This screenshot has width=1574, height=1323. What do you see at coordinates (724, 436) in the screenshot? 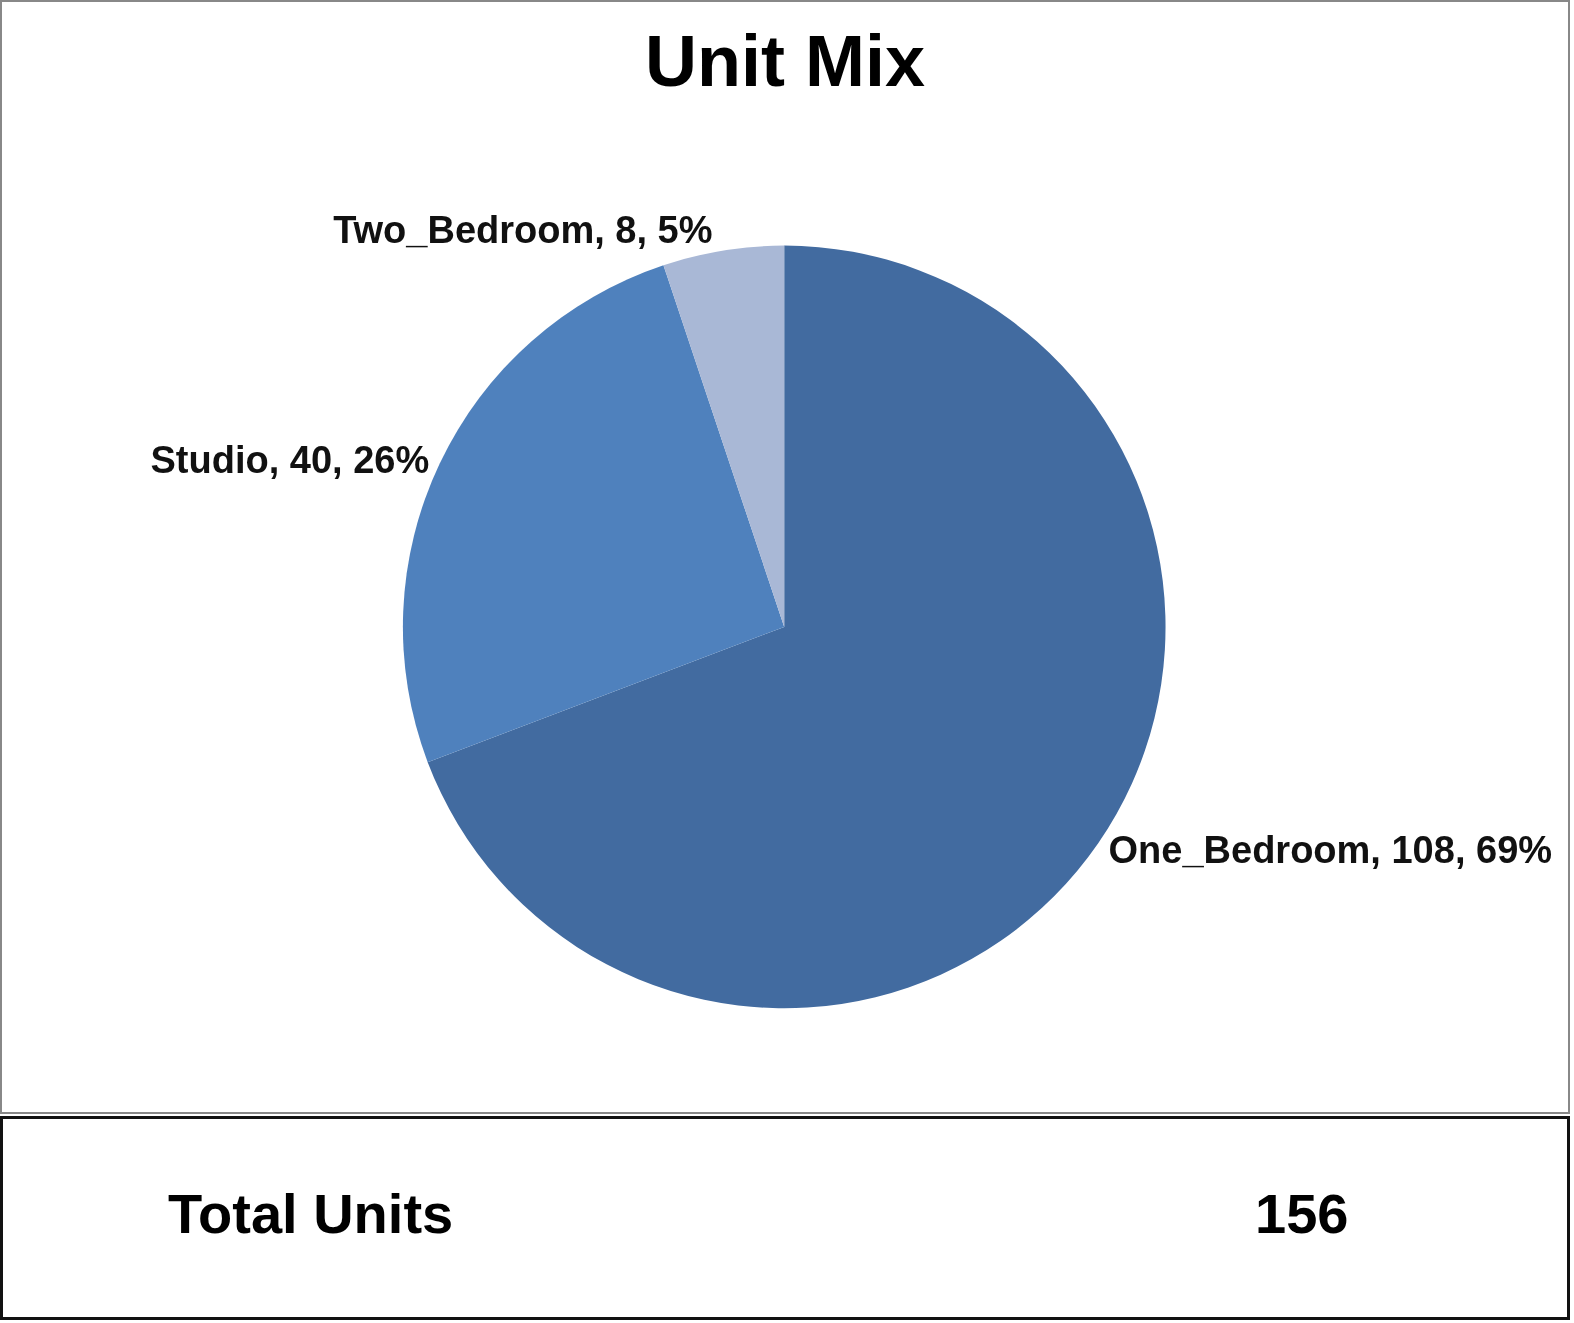
I see `pie-slice` at bounding box center [724, 436].